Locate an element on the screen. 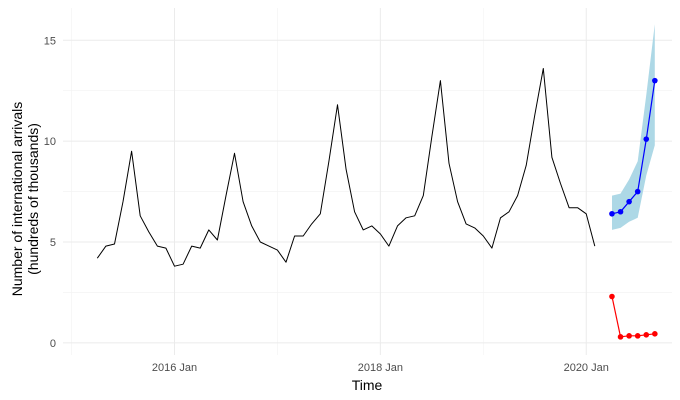  y-tick-labels: 0 5 10 15 is located at coordinates (50, 192).